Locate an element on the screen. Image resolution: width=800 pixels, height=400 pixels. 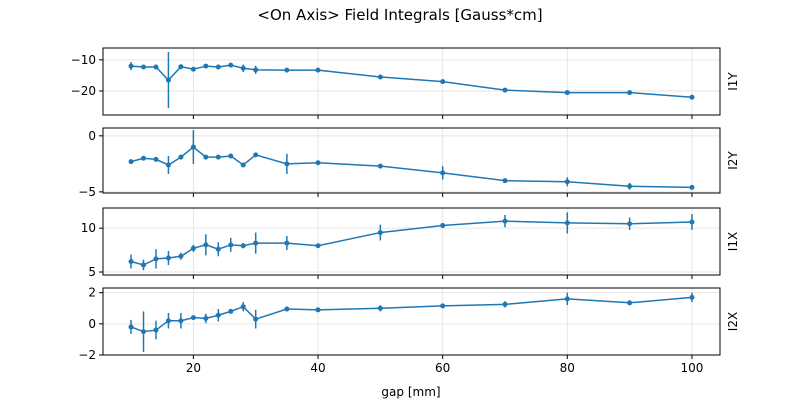
x-tick-label: 20 is located at coordinates (193, 368).